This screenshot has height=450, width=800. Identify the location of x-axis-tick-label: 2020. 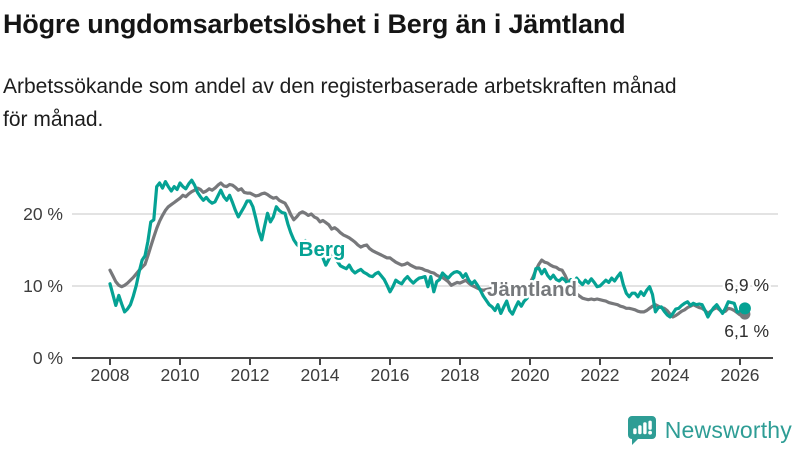
(530, 375).